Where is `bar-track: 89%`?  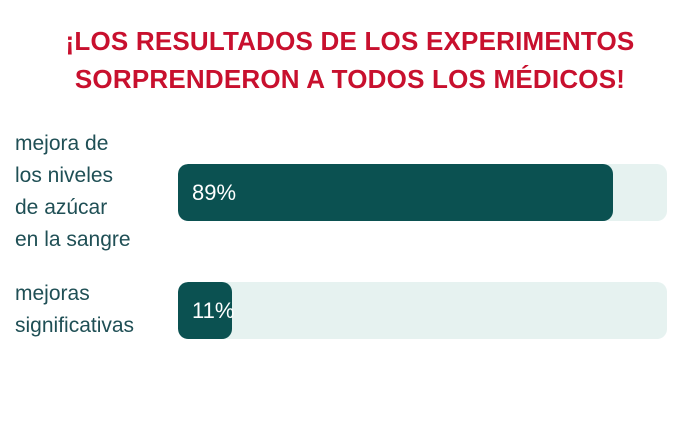 bar-track: 89% is located at coordinates (422, 192).